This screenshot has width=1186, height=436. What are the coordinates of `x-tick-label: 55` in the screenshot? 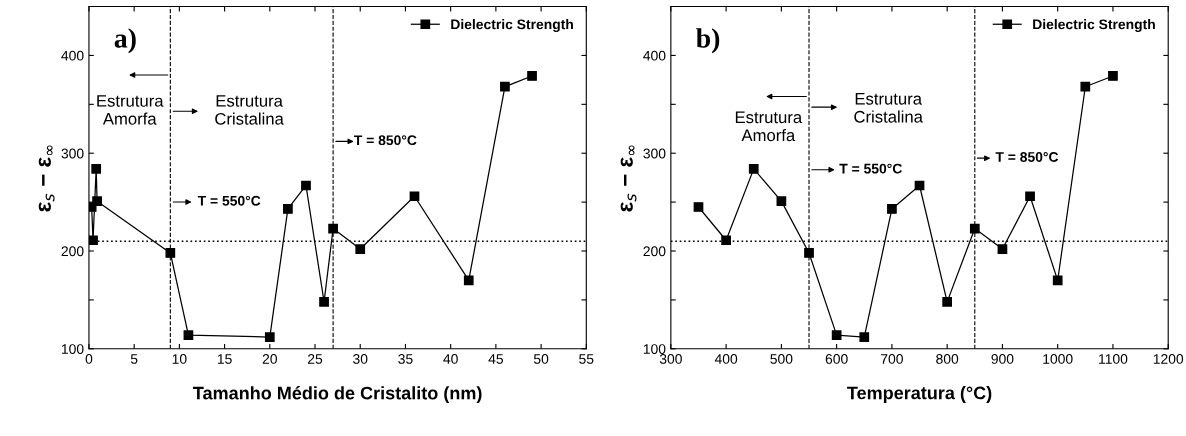 It's located at (586, 359).